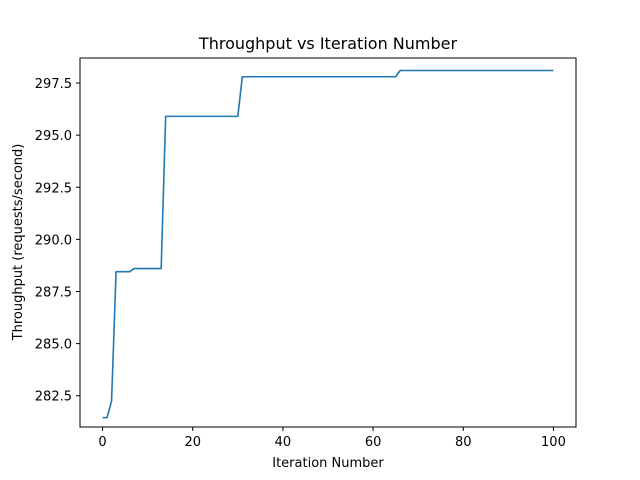  Describe the element at coordinates (332, 438) in the screenshot. I see `x-axis: 0 20 40 60 80 100` at that location.